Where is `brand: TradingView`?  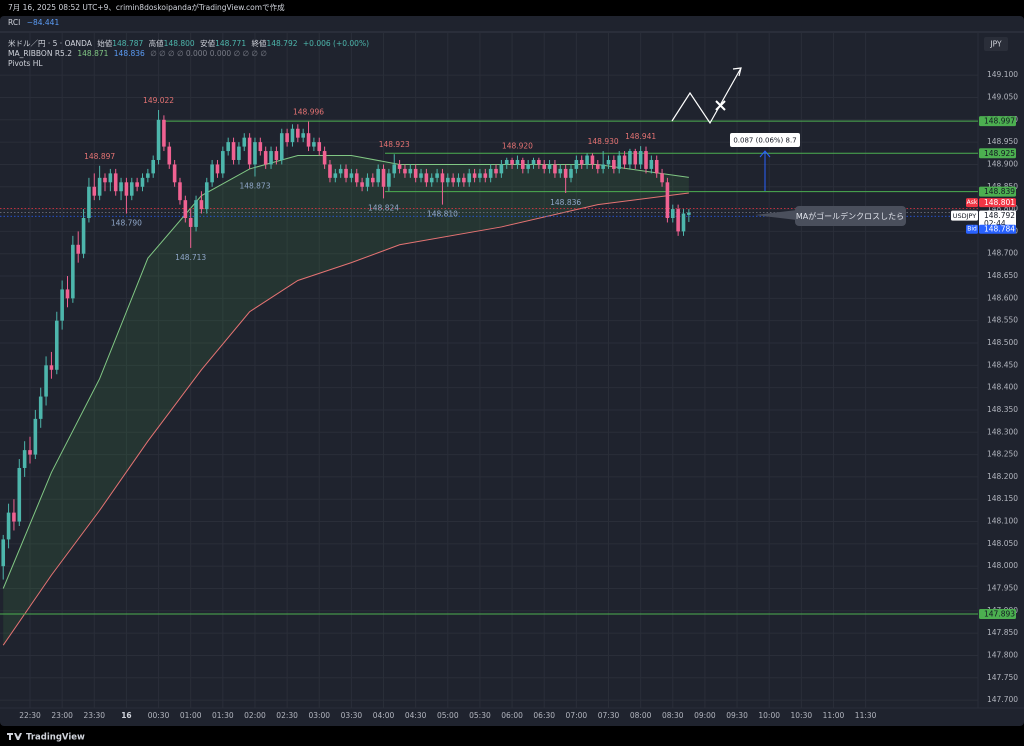
brand: TradingView is located at coordinates (46, 738).